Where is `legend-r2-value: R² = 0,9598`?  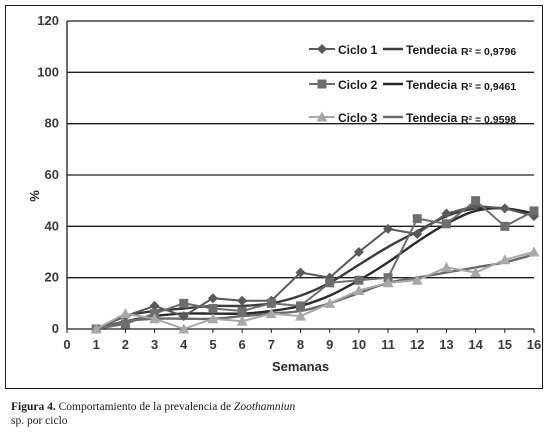 legend-r2-value: R² = 0,9598 is located at coordinates (488, 120).